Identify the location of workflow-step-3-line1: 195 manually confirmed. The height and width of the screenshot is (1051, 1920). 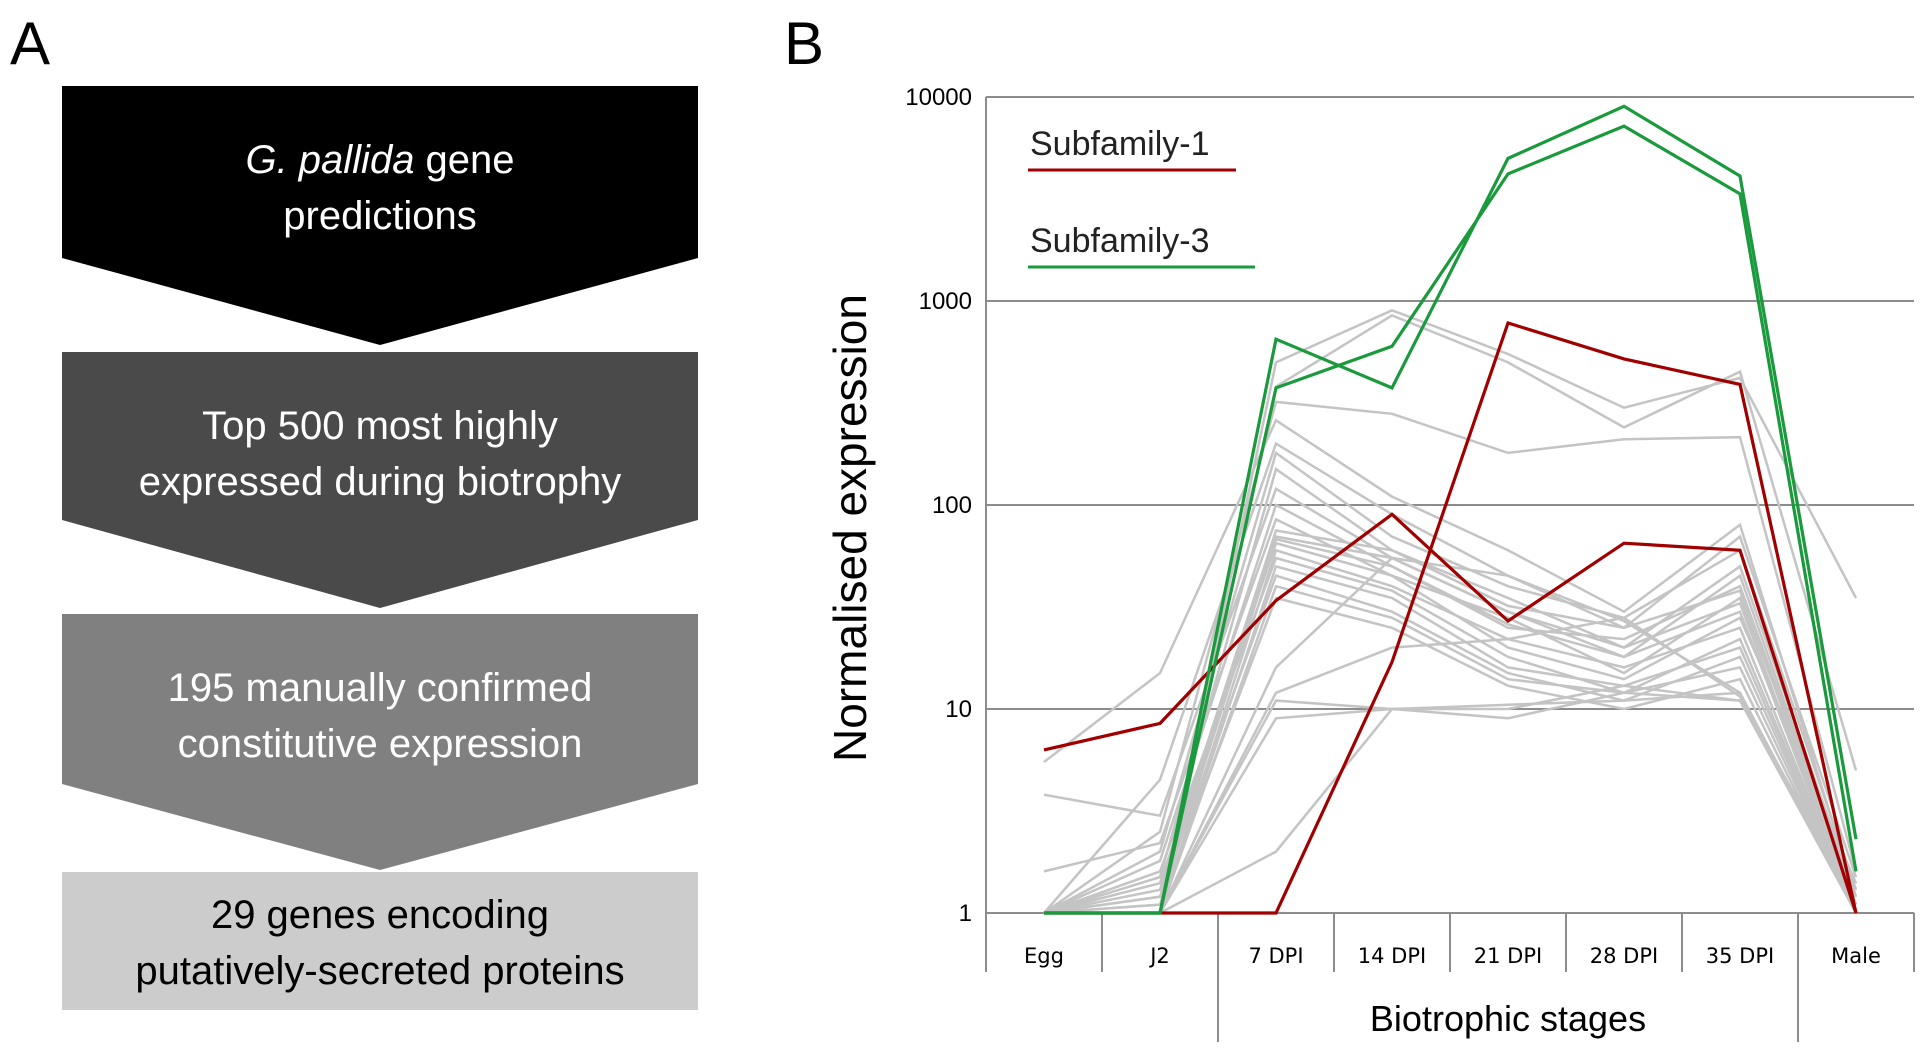
(380, 688).